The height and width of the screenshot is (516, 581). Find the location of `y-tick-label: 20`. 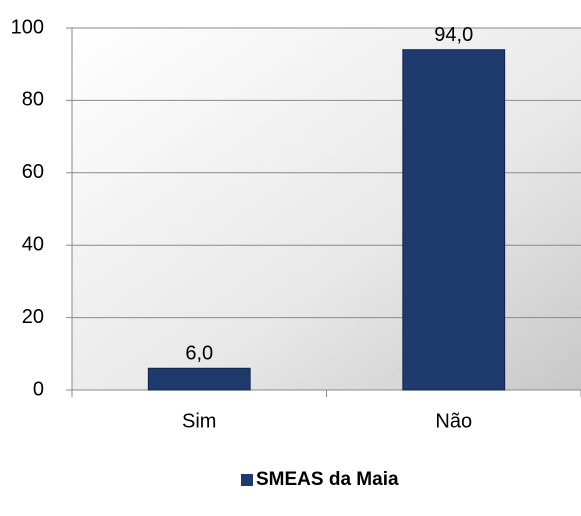

y-tick-label: 20 is located at coordinates (33, 317).